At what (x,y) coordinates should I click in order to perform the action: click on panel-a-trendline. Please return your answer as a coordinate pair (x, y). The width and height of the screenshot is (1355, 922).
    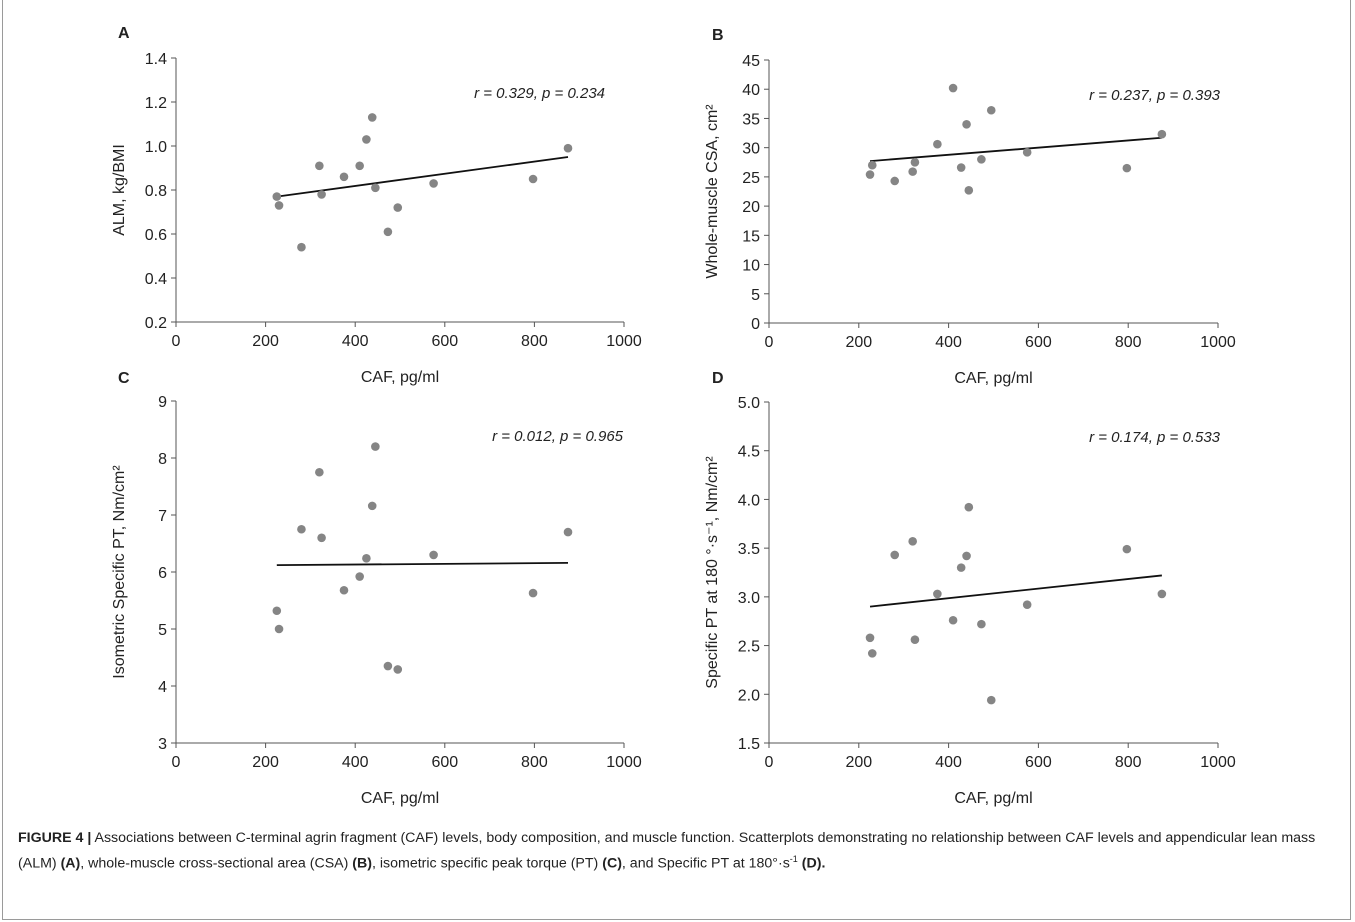
    Looking at the image, I should click on (422, 177).